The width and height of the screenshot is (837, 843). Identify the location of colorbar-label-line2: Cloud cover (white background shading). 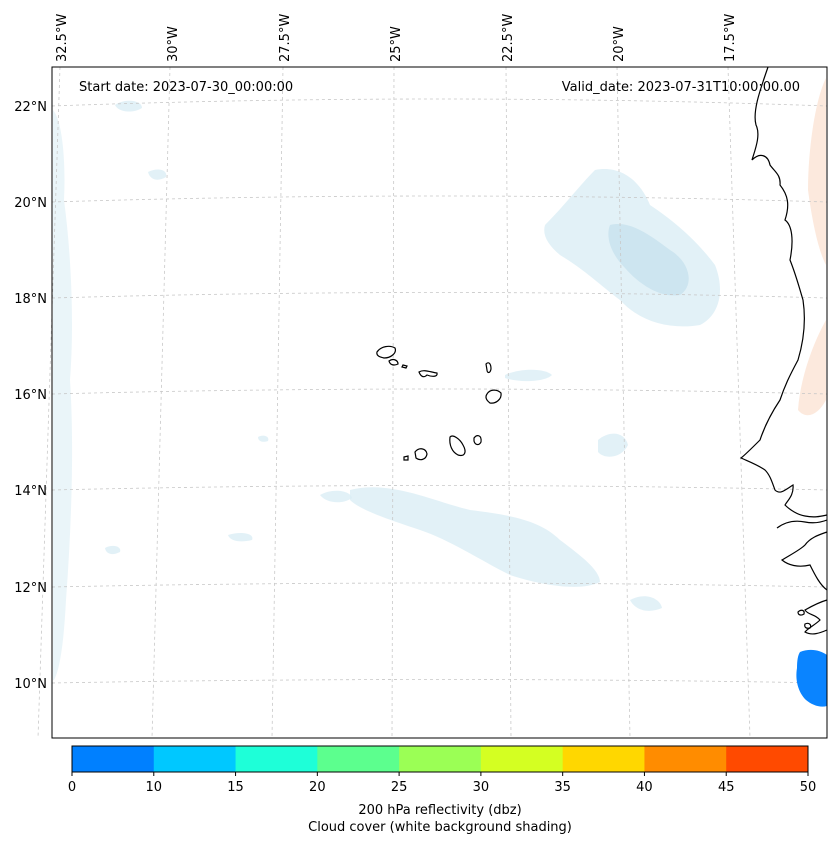
(440, 827).